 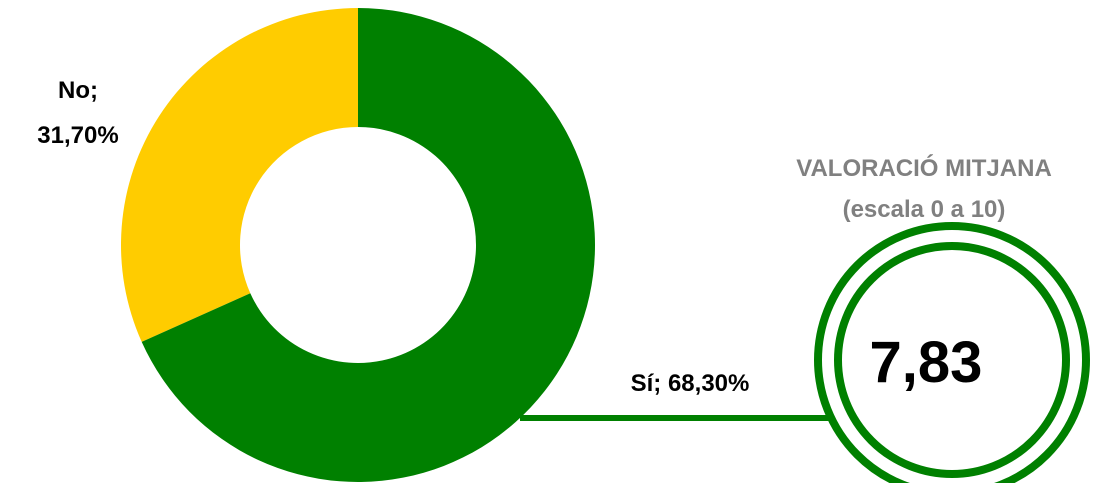 I want to click on donut-slice, so click(x=239, y=175).